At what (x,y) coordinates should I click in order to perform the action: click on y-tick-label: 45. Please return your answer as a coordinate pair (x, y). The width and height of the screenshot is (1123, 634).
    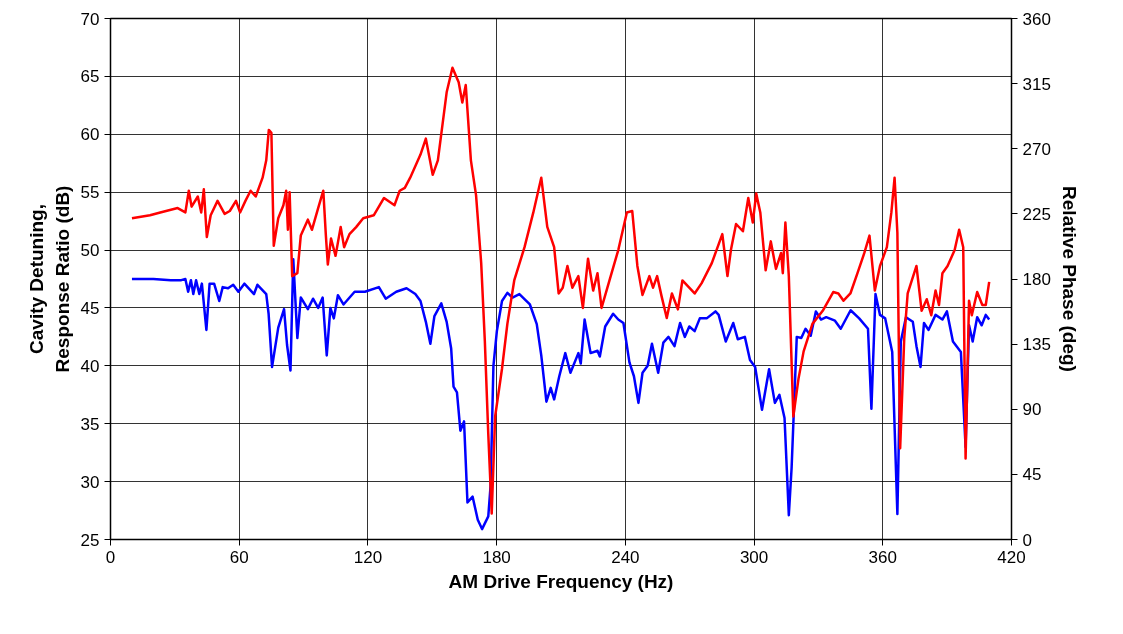
    Looking at the image, I should click on (90, 308).